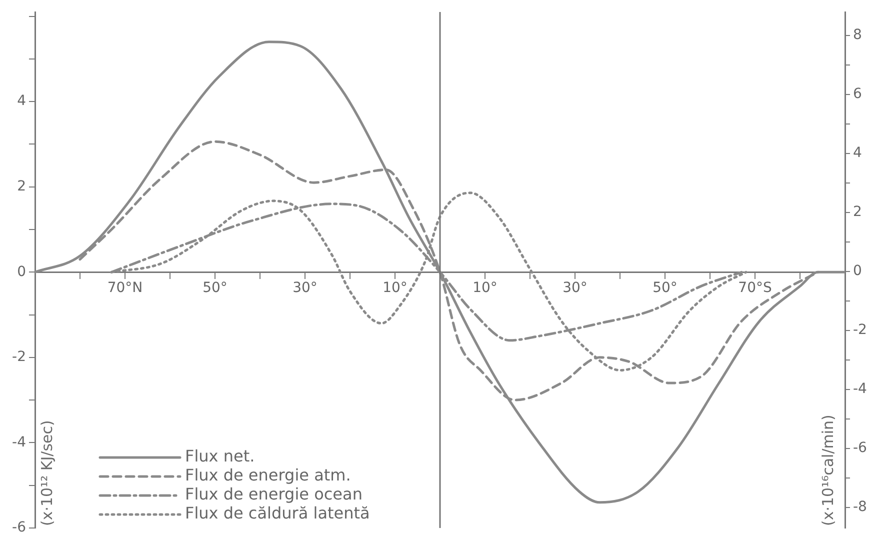 This screenshot has height=546, width=871. I want to click on y2-tick-label: -4, so click(860, 389).